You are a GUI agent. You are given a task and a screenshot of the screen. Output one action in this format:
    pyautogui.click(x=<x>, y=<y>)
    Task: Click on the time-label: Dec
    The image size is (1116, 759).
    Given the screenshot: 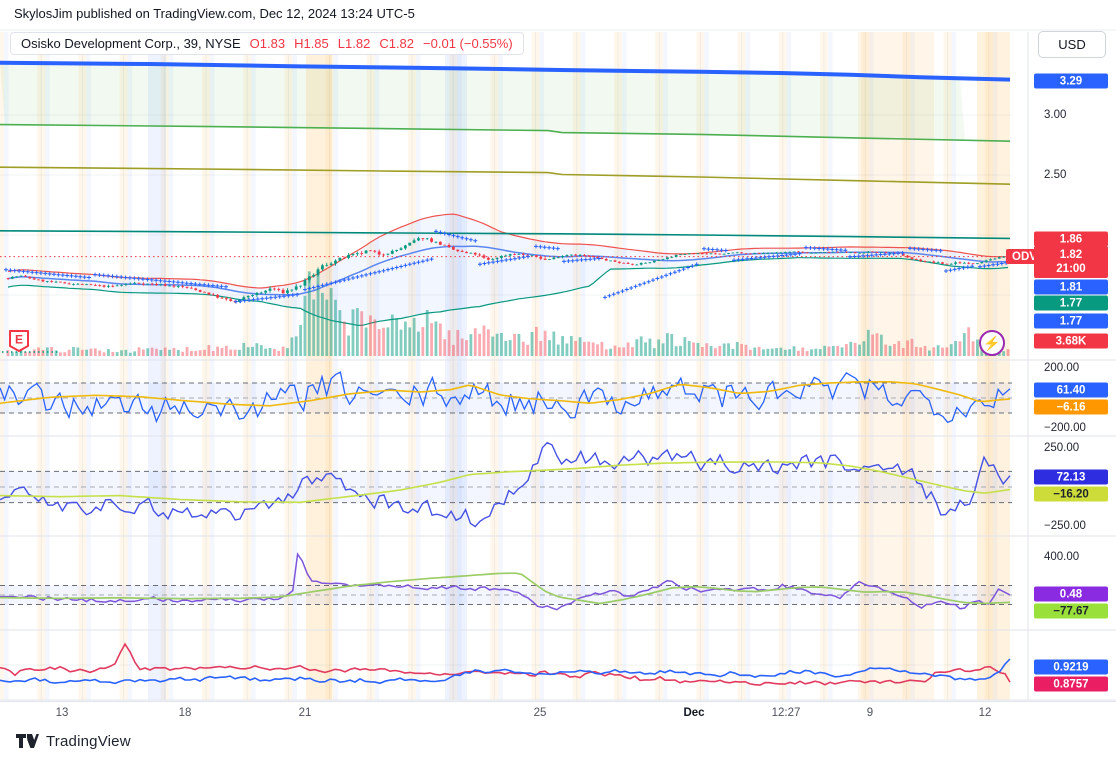 What is the action you would take?
    pyautogui.click(x=694, y=713)
    